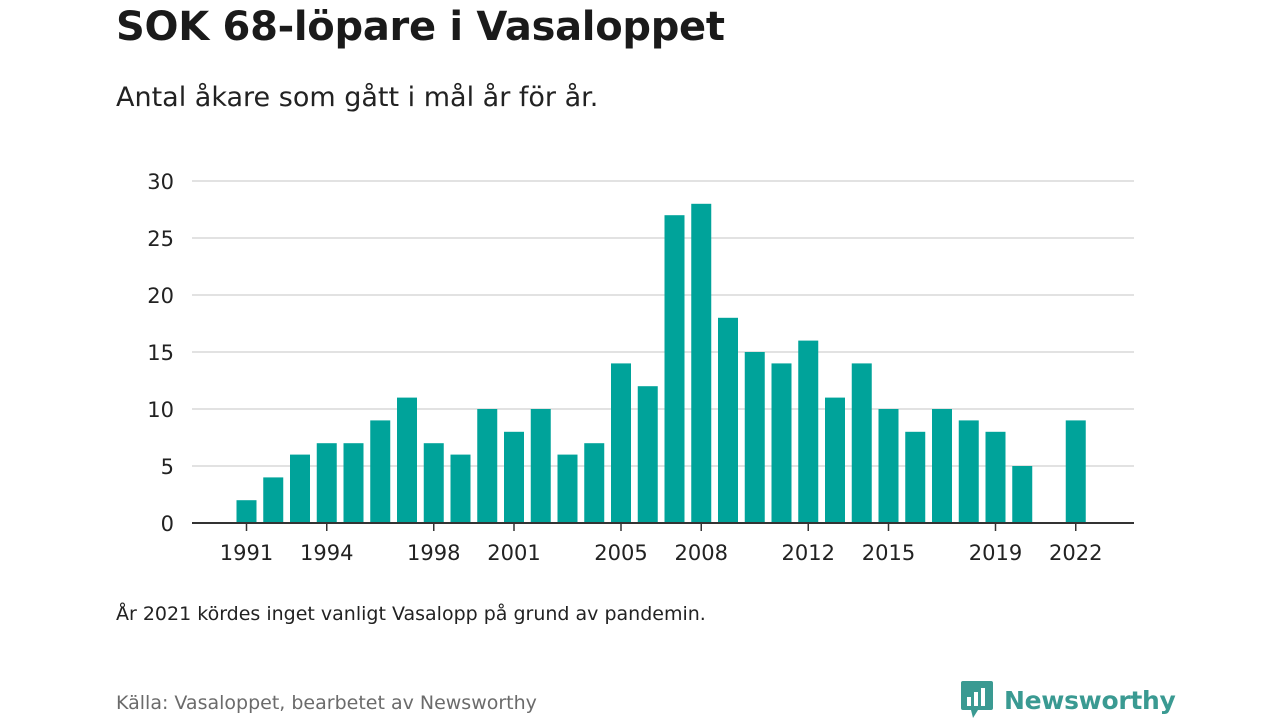 This screenshot has width=1280, height=720. Describe the element at coordinates (1075, 471) in the screenshot. I see `bar-2022` at that location.